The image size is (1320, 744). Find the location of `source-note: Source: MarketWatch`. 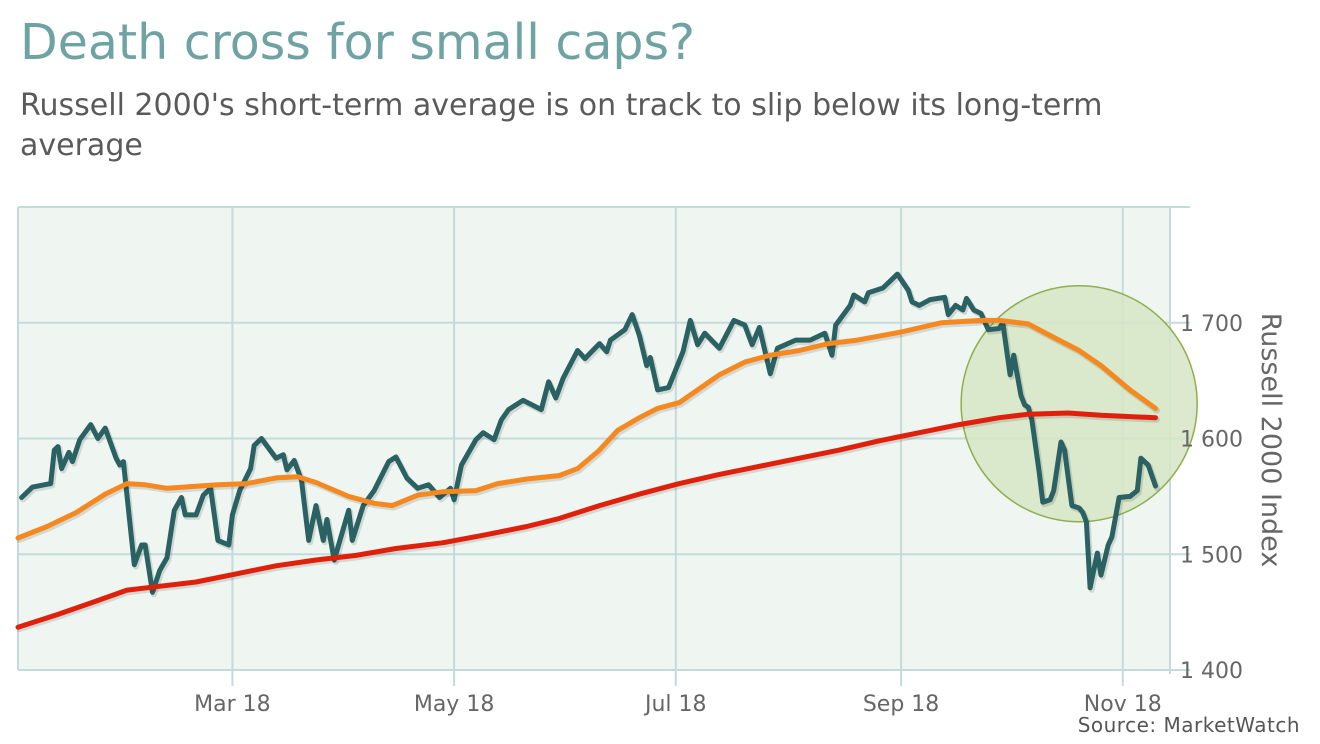

source-note: Source: MarketWatch is located at coordinates (1189, 725).